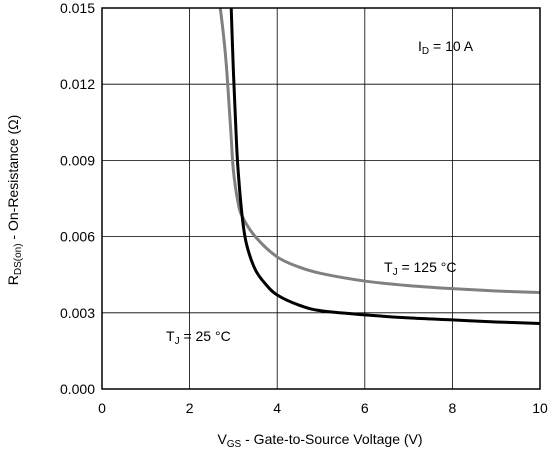  Describe the element at coordinates (453, 408) in the screenshot. I see `x-tick-label: 8` at that location.